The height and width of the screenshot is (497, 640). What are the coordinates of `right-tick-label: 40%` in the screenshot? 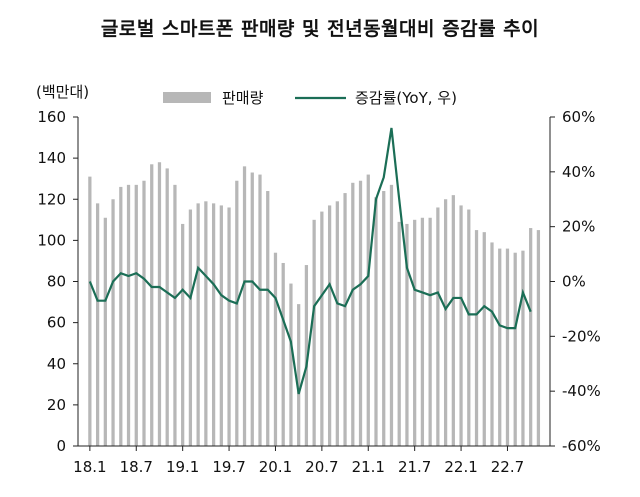 It's located at (578, 172).